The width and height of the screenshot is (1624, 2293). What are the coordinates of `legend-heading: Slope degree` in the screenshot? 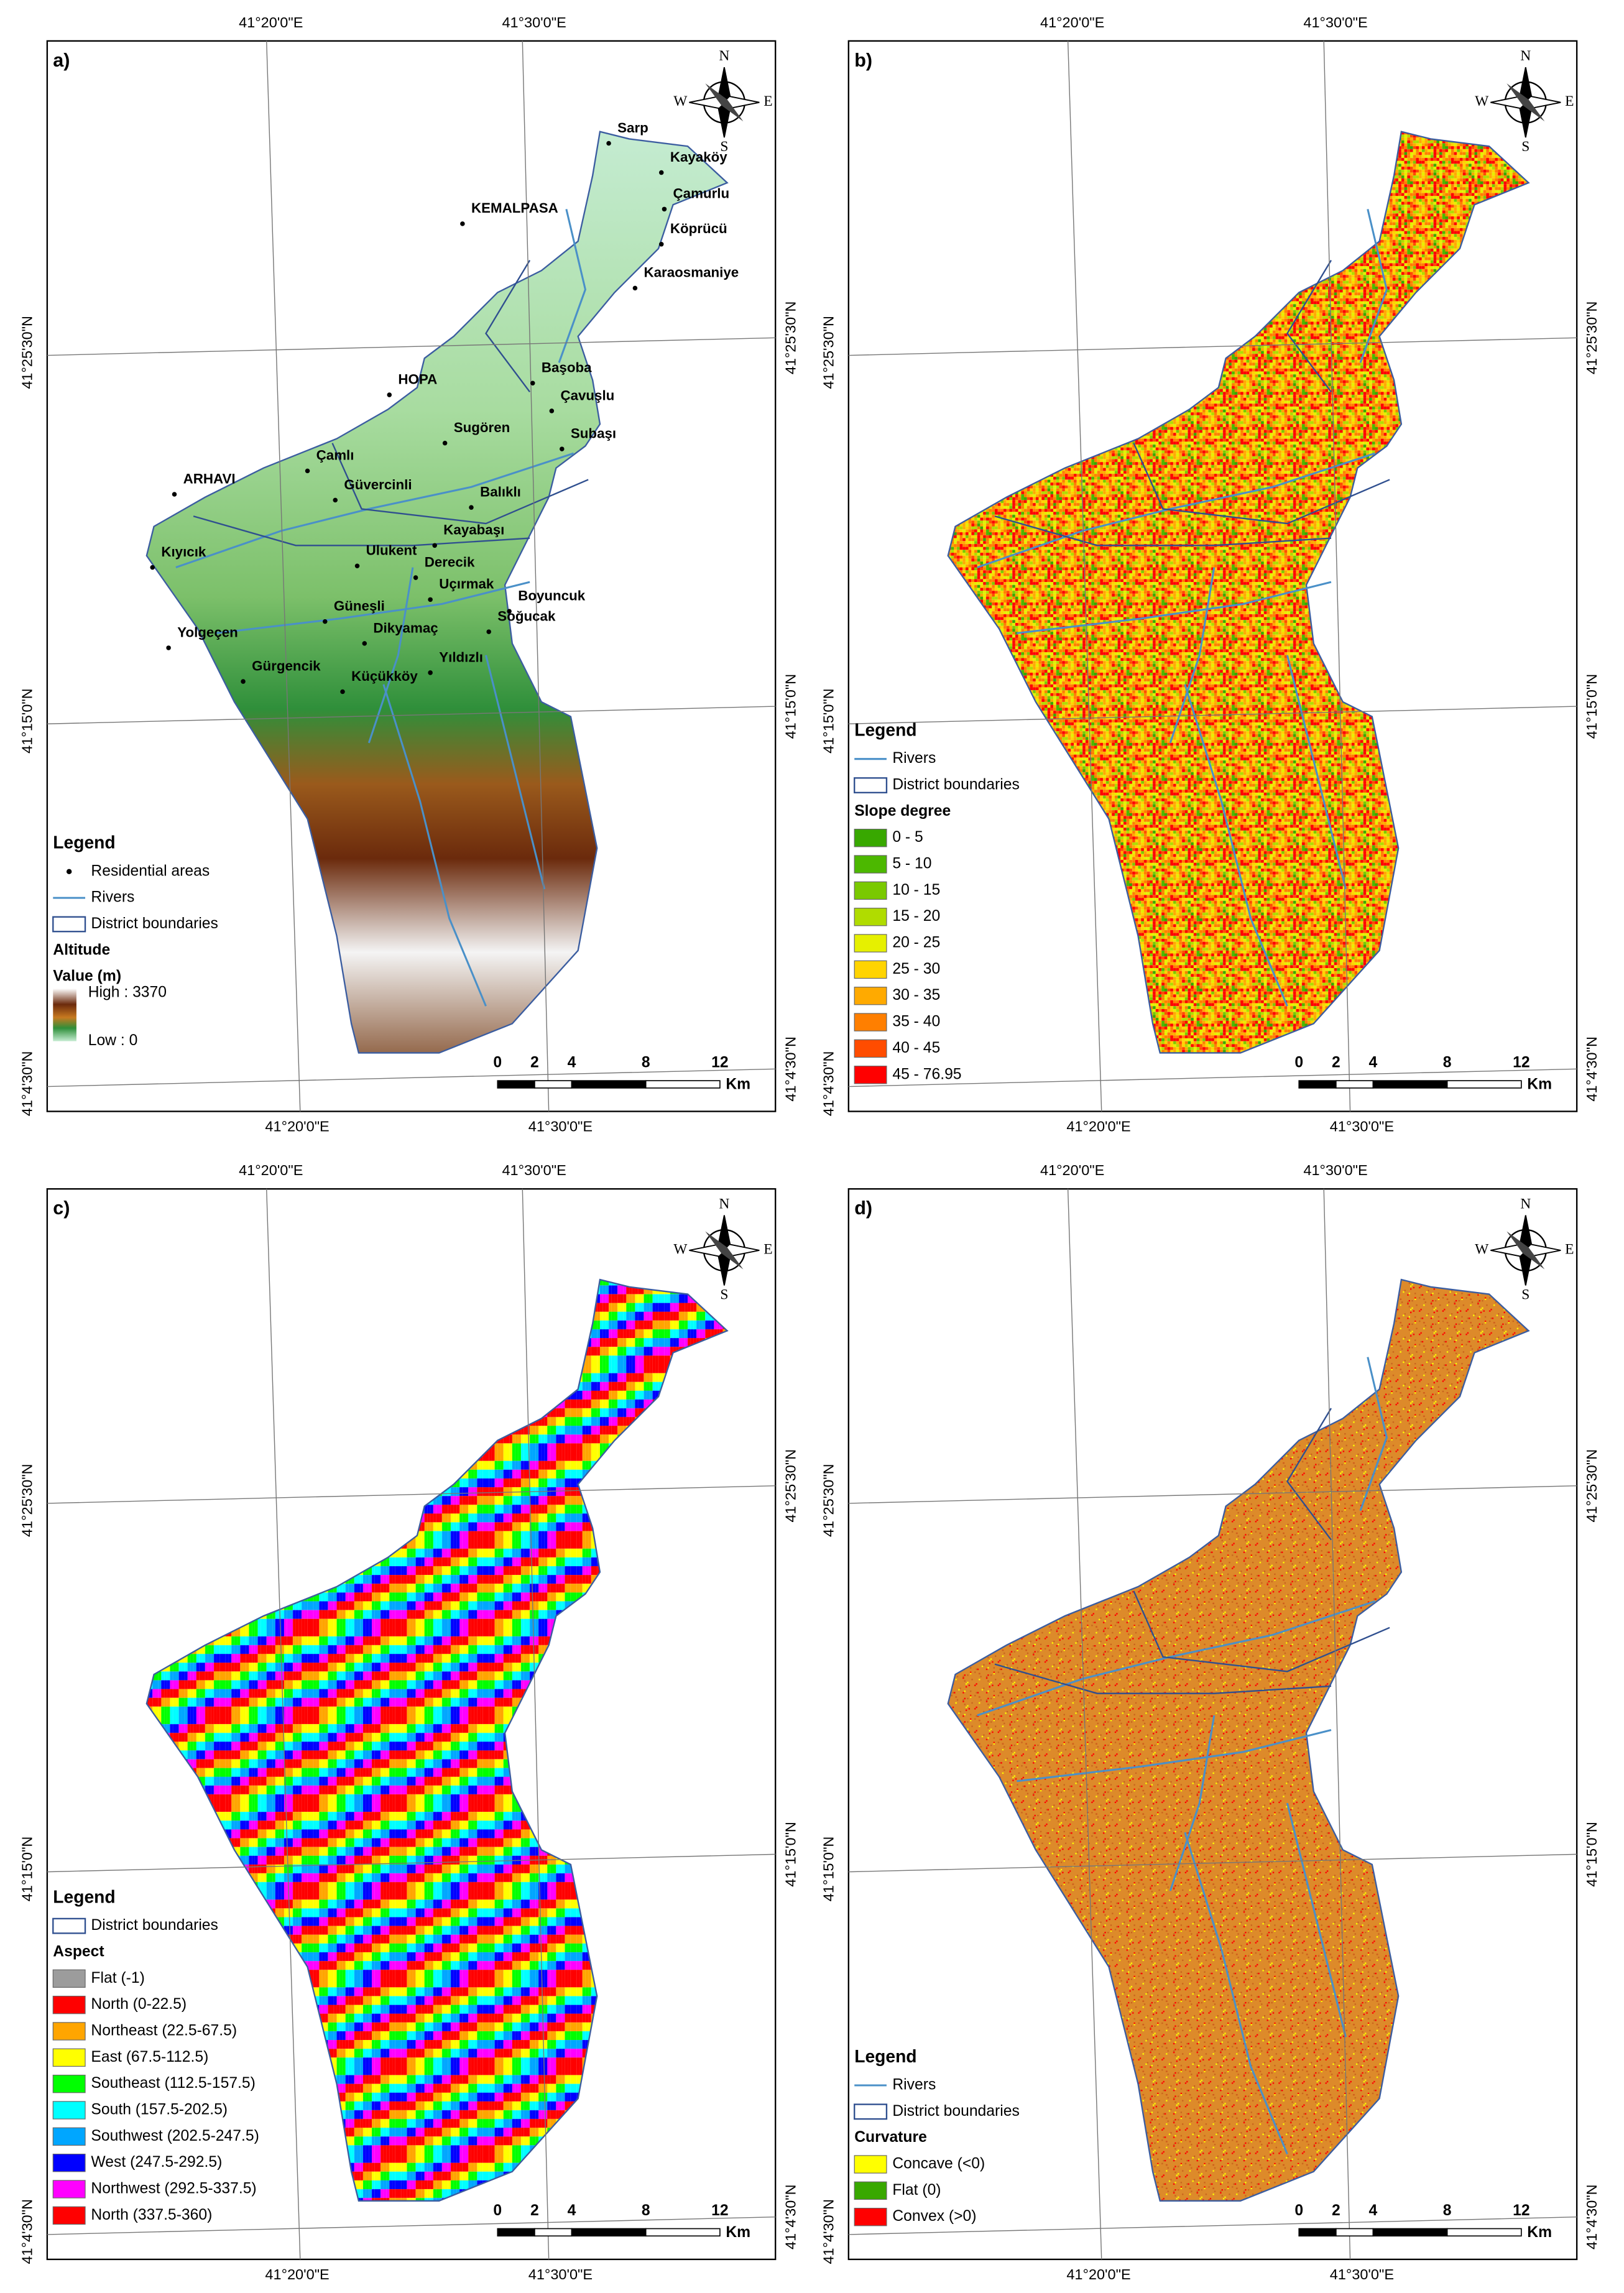 It's located at (902, 811).